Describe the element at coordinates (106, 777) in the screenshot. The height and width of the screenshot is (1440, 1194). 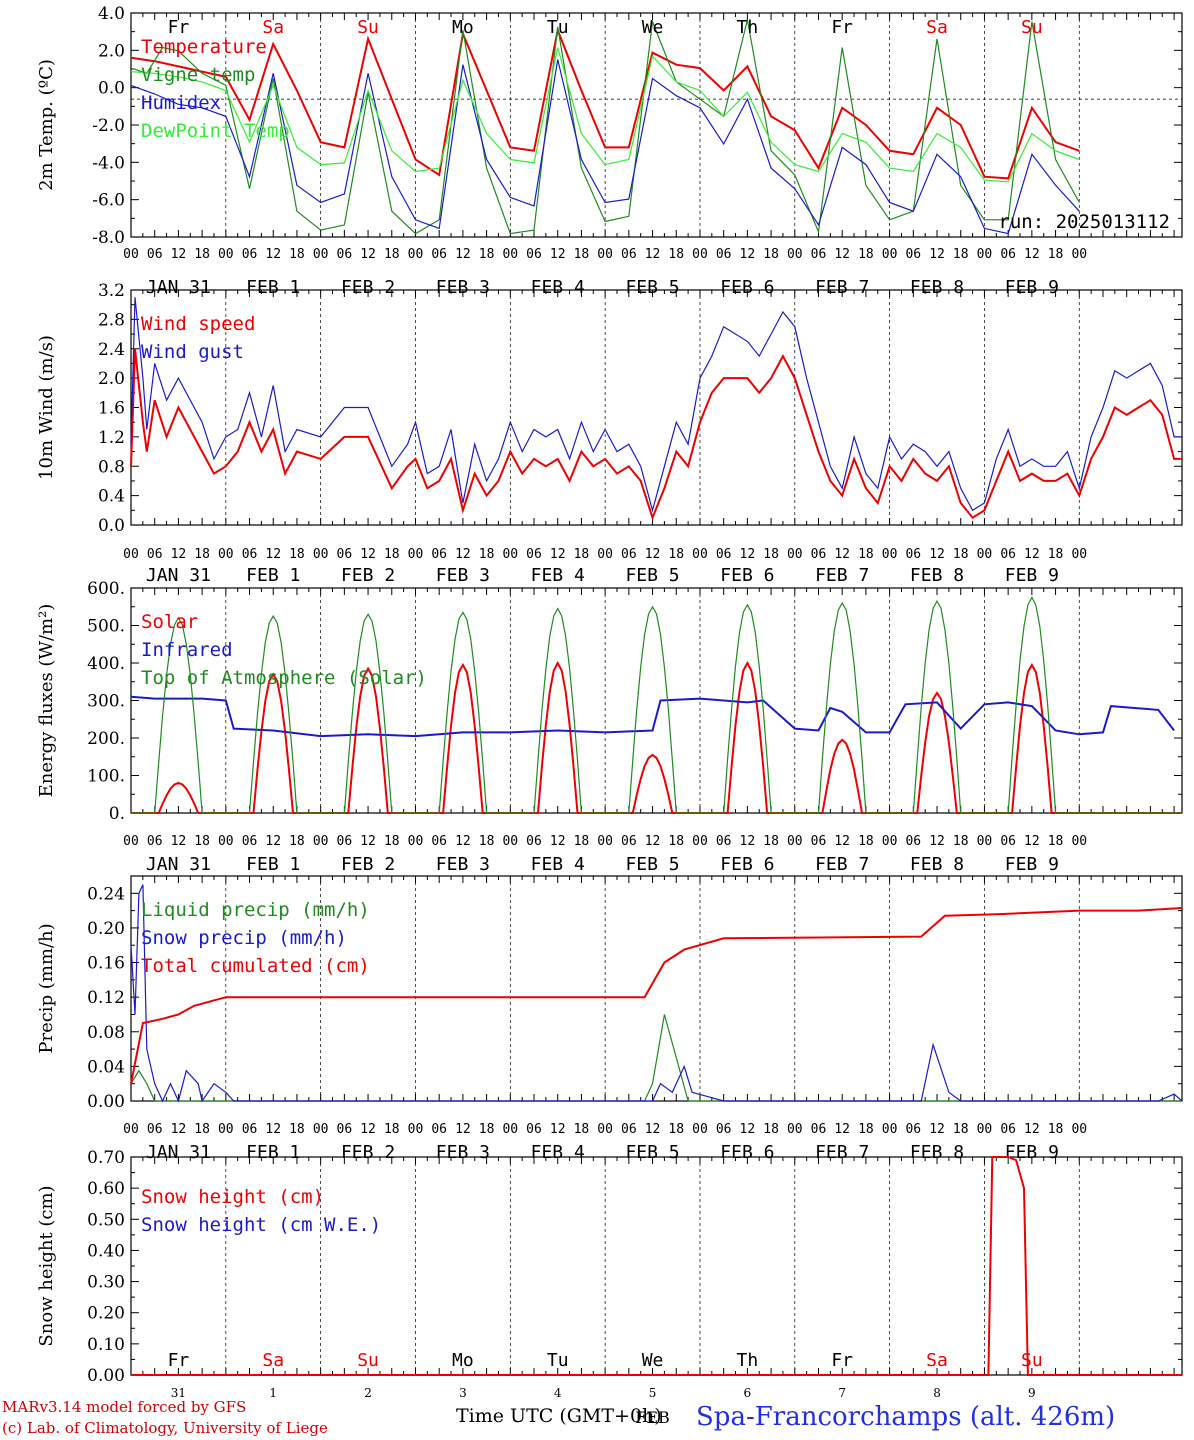
I see `y-tick-label: 100.` at that location.